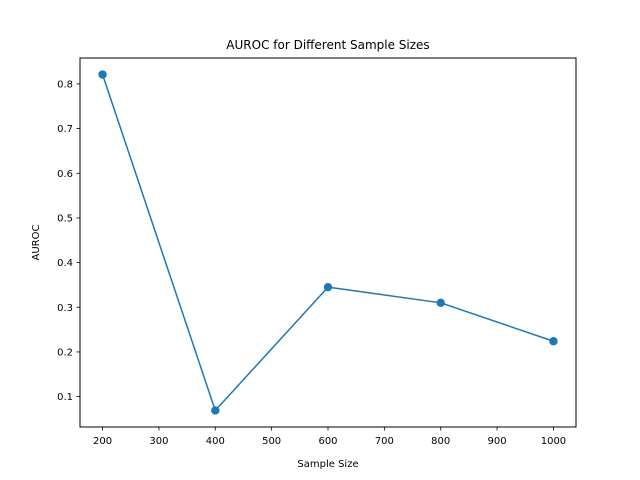 This screenshot has height=480, width=640. I want to click on x-tick-label: 1000, so click(553, 441).